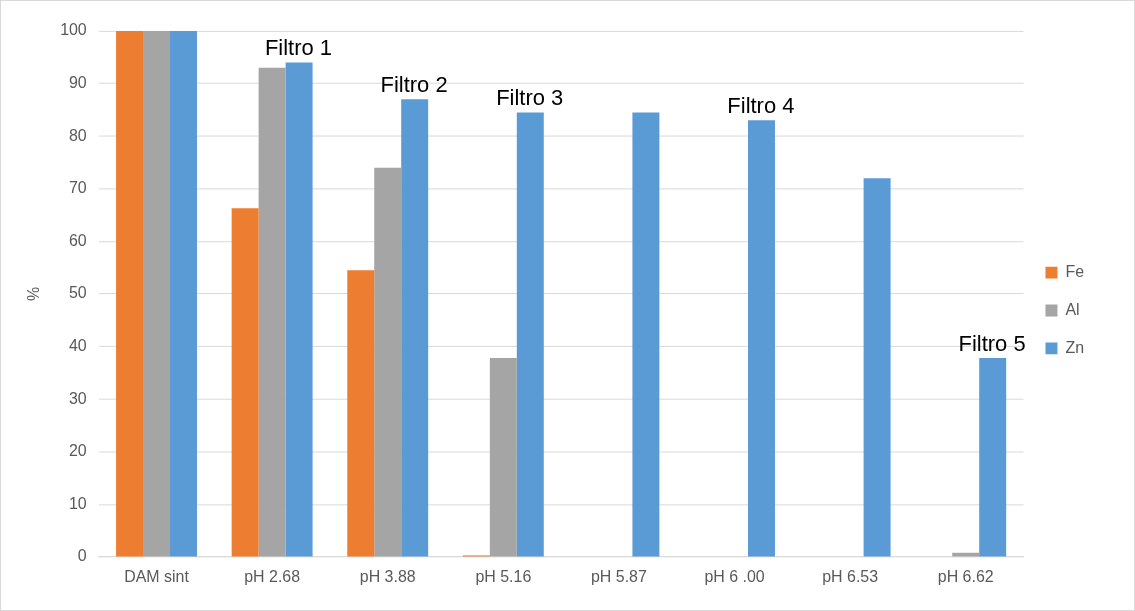 This screenshot has width=1135, height=611. I want to click on x-tick-label: DAM sint, so click(157, 576).